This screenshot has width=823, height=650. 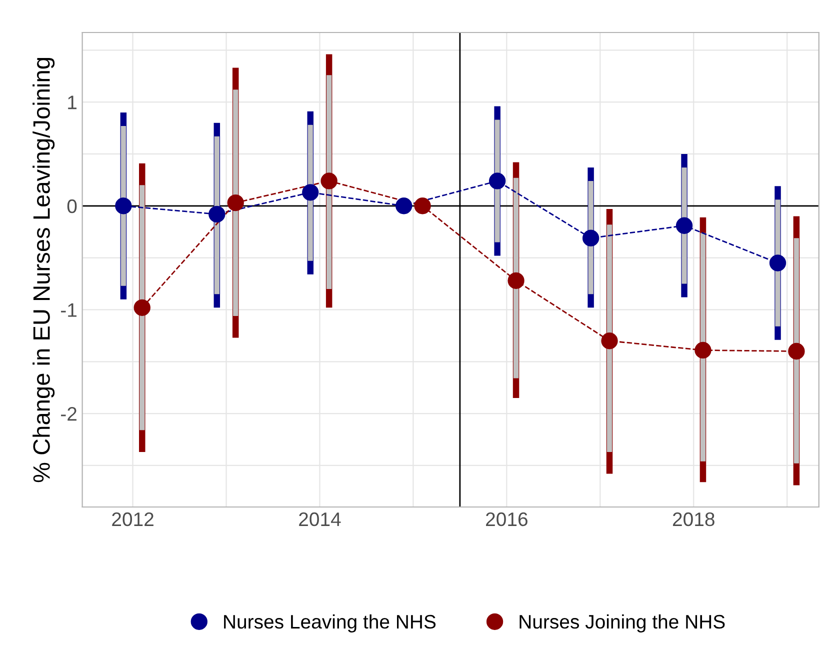 I want to click on y-axis-title: % Change in EU Nurses Leaving/Joining, so click(x=43, y=270).